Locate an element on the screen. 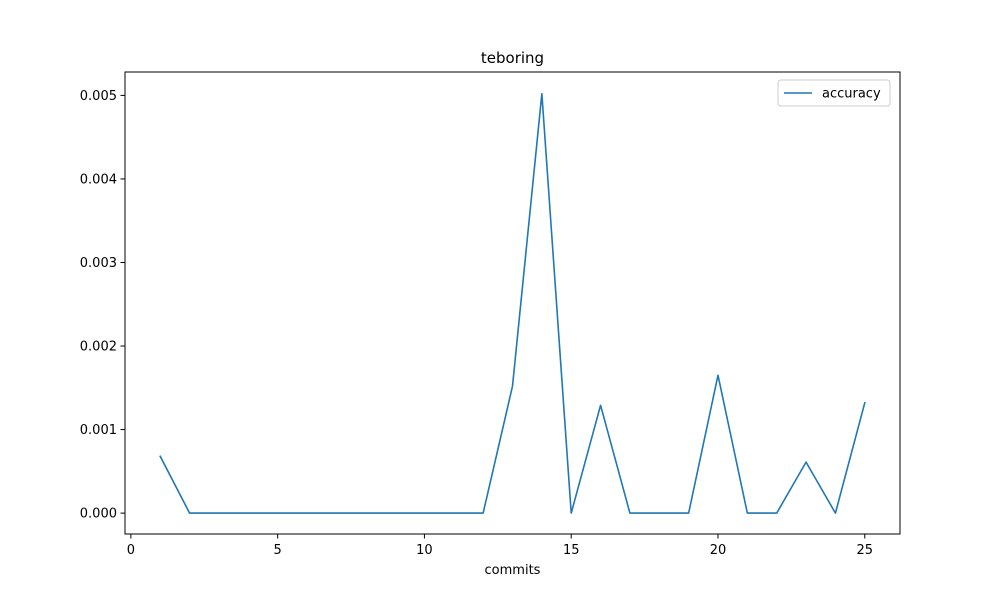 The width and height of the screenshot is (1000, 600). y-tick-label: 0.005 is located at coordinates (98, 96).